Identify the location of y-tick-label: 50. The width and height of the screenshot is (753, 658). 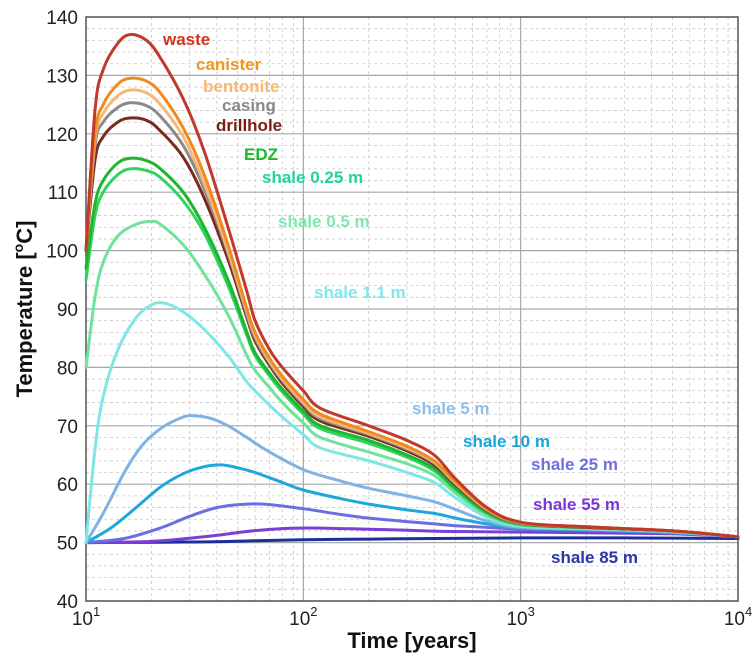
(67, 544).